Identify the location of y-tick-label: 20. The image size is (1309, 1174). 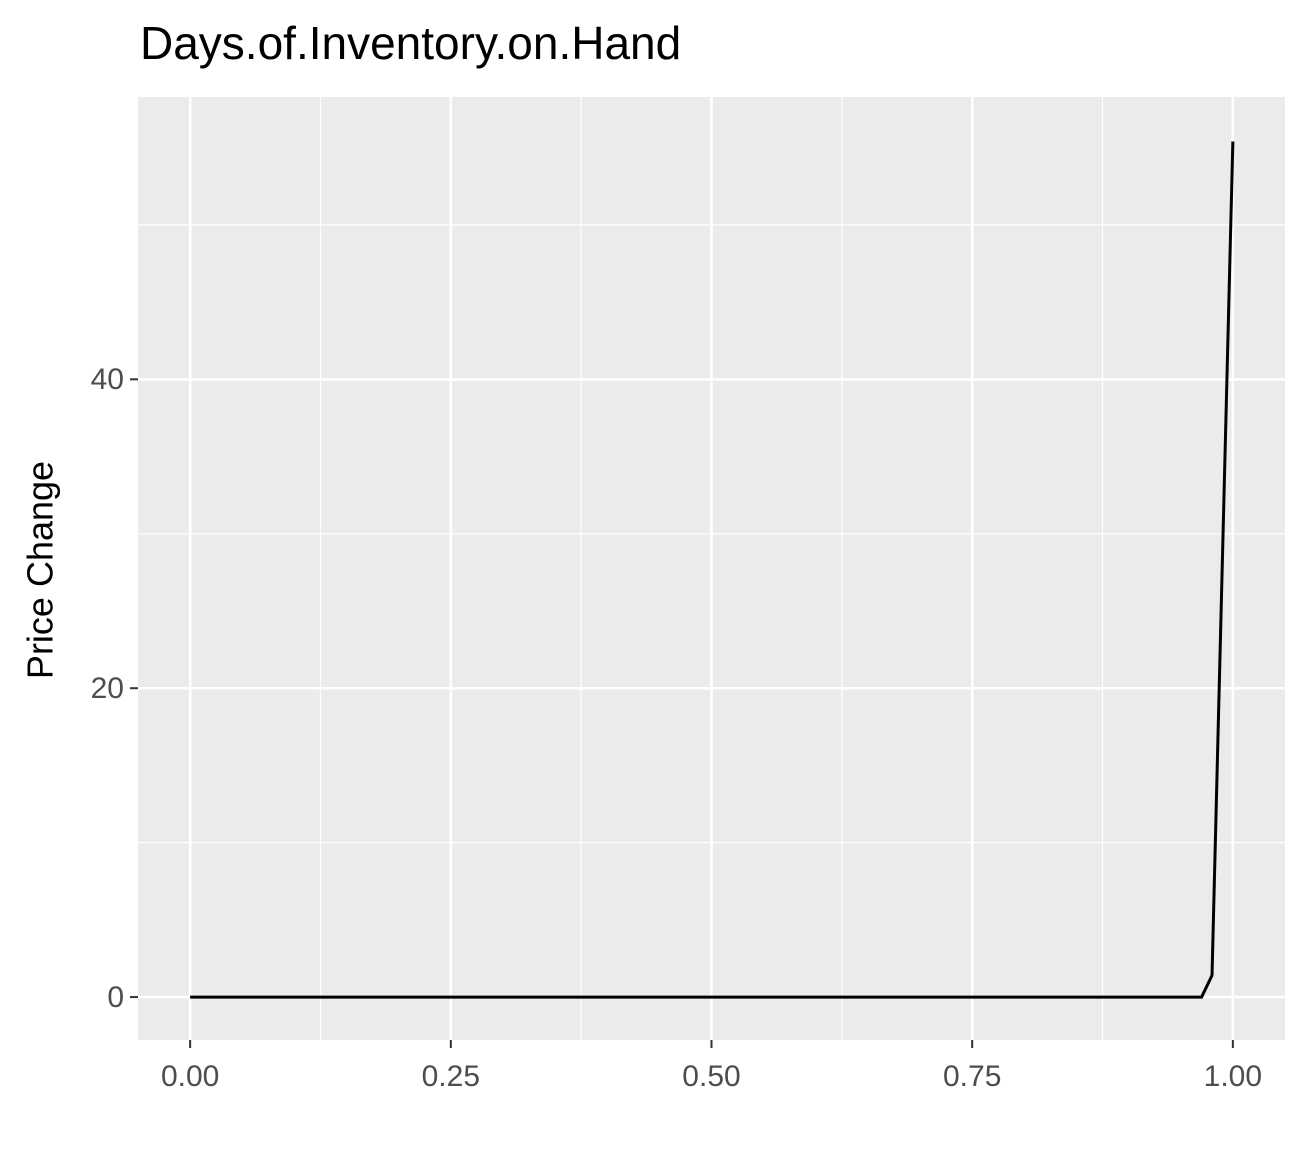
(107, 688).